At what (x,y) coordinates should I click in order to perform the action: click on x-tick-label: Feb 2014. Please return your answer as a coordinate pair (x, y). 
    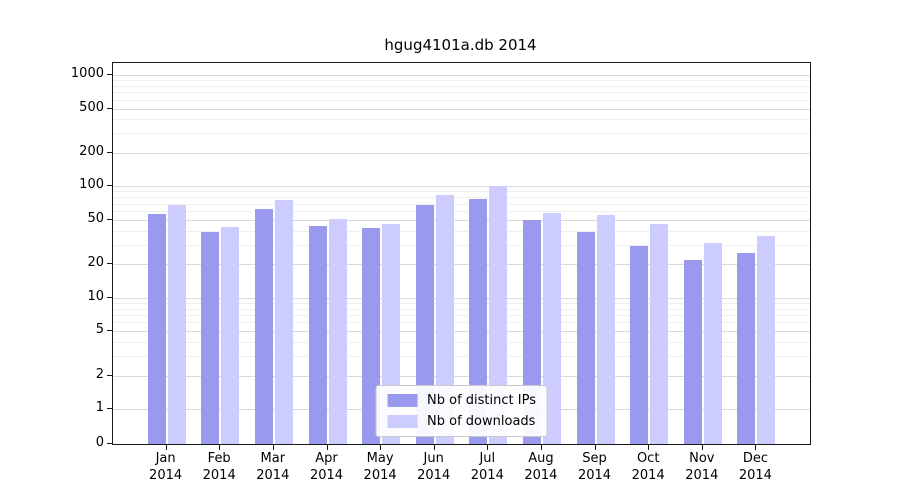
    Looking at the image, I should click on (219, 467).